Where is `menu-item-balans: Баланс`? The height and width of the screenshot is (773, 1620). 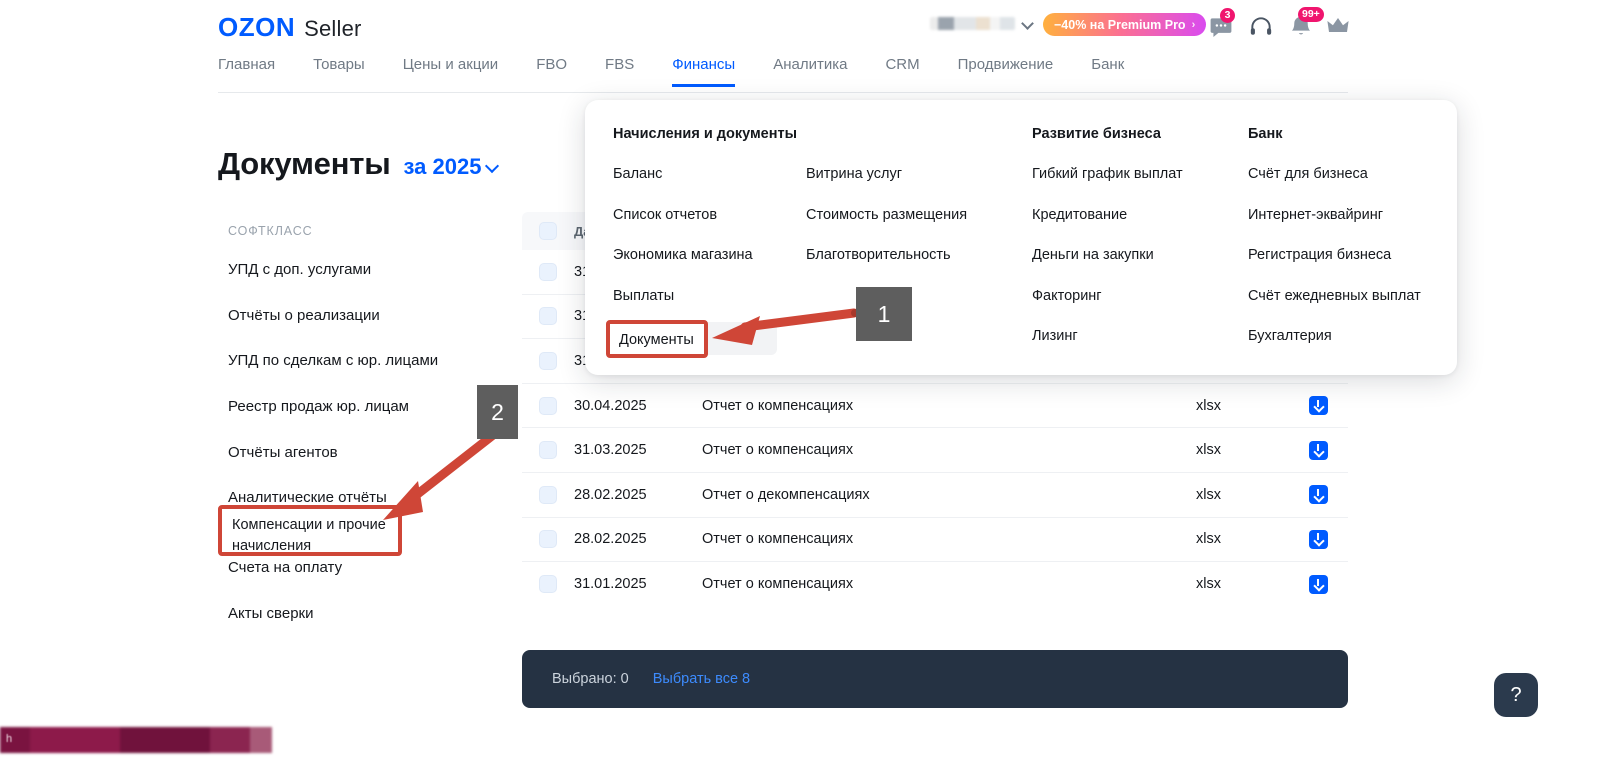 menu-item-balans: Баланс is located at coordinates (638, 174).